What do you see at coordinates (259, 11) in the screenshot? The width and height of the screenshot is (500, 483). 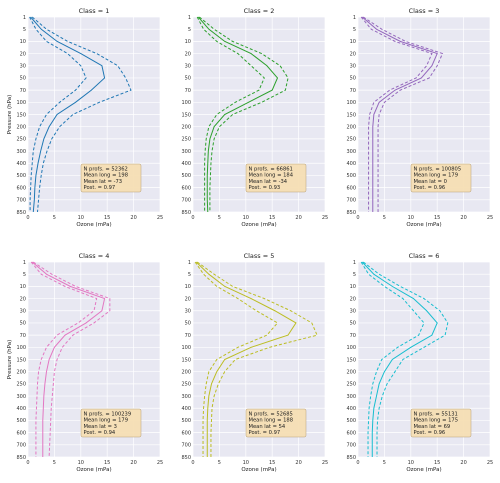 I see `panel-title: Class = 2` at bounding box center [259, 11].